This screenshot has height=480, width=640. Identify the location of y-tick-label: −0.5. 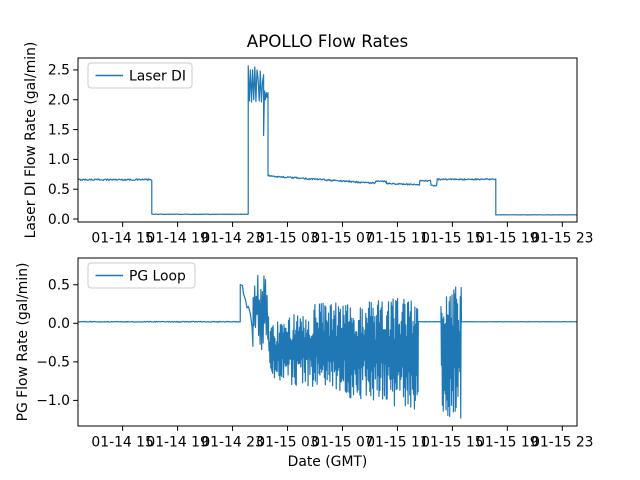
(53, 363).